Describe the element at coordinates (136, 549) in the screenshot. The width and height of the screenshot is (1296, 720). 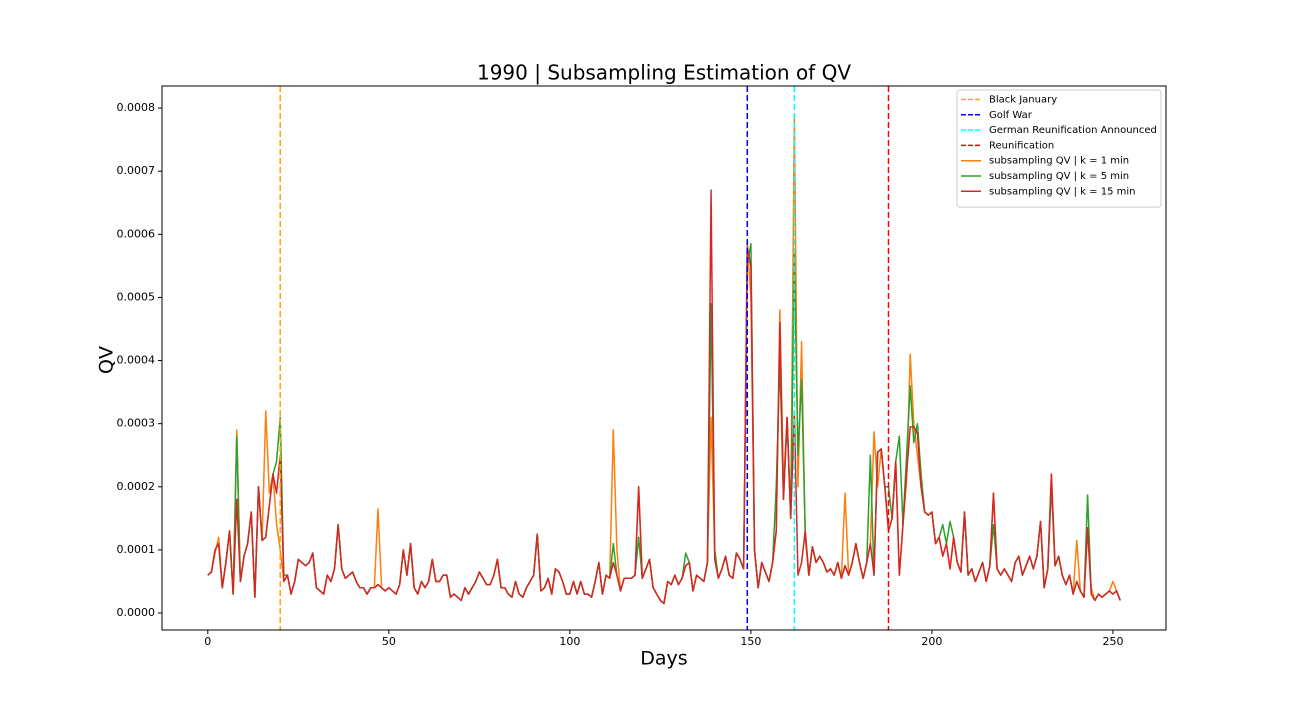
I see `y-tick-label: 0.0001` at that location.